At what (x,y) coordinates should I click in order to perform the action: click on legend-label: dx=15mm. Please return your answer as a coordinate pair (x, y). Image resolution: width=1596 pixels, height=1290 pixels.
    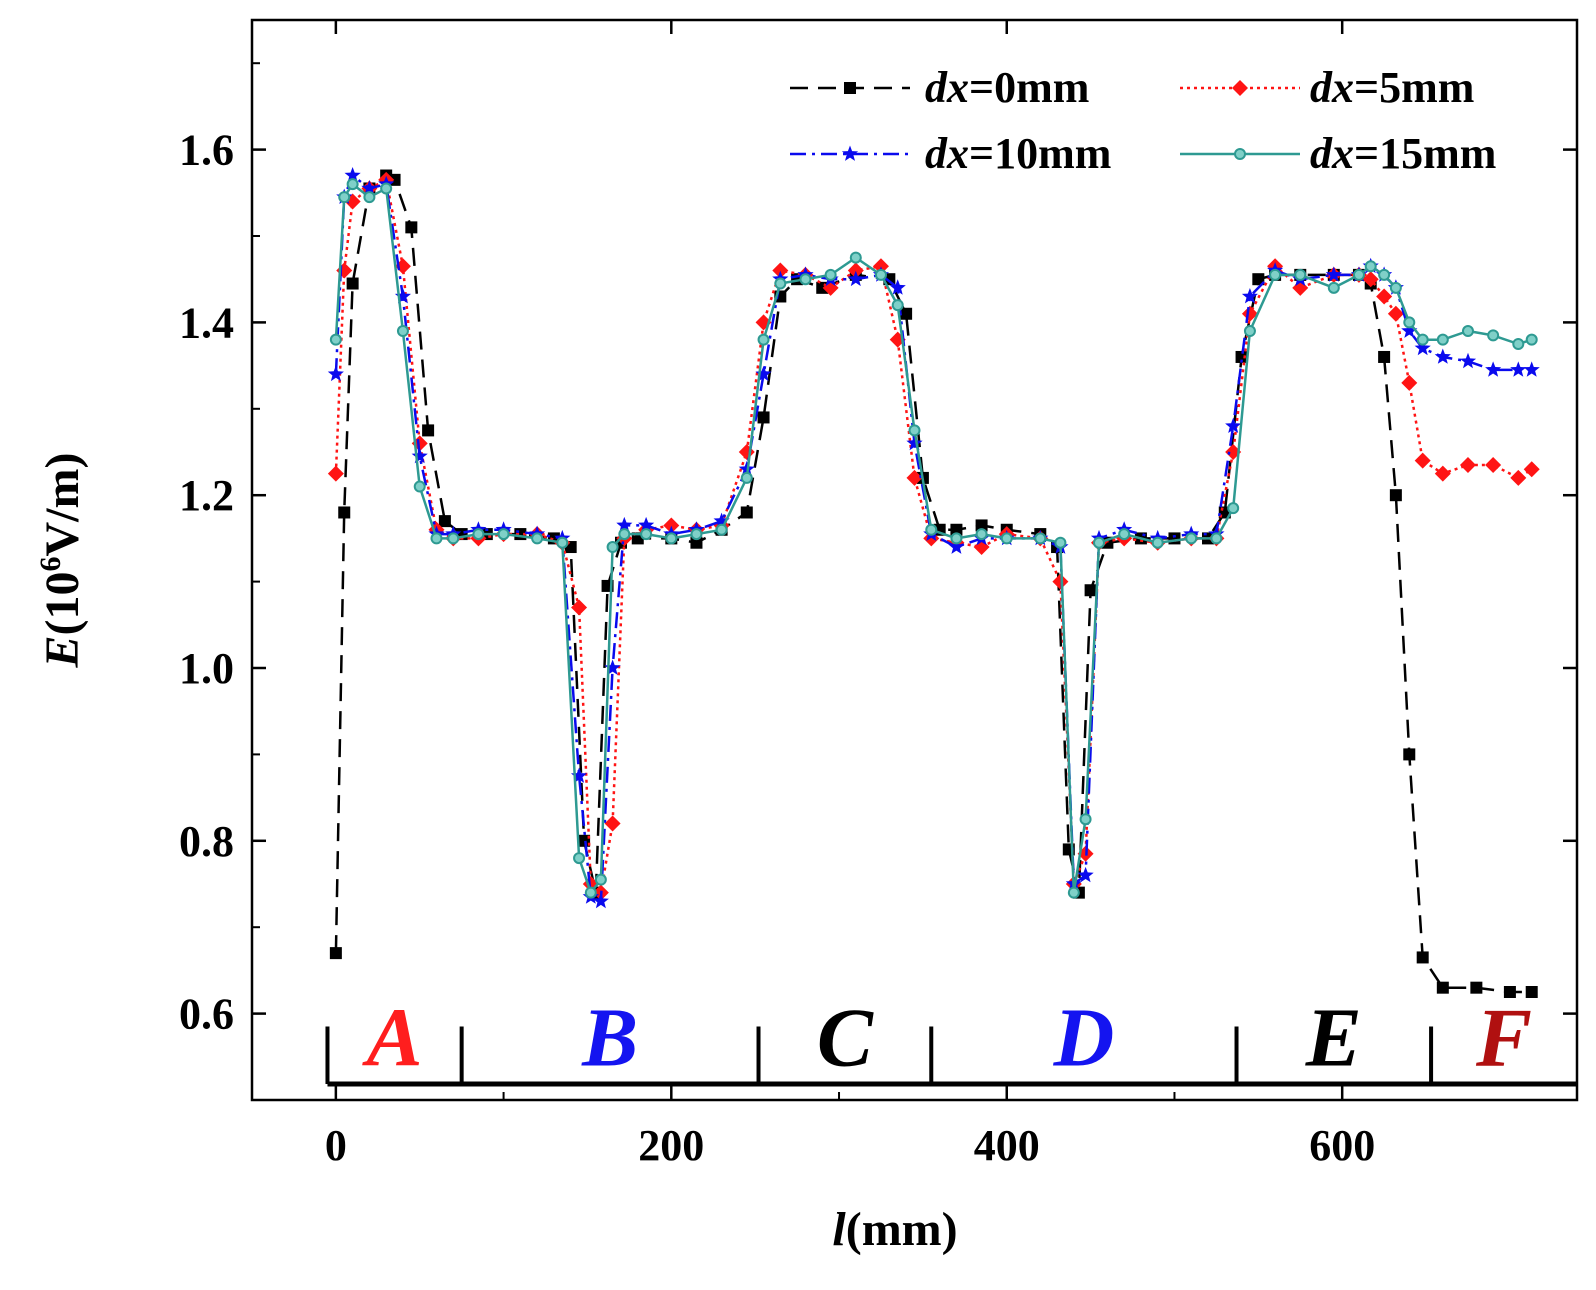
    Looking at the image, I should click on (1403, 153).